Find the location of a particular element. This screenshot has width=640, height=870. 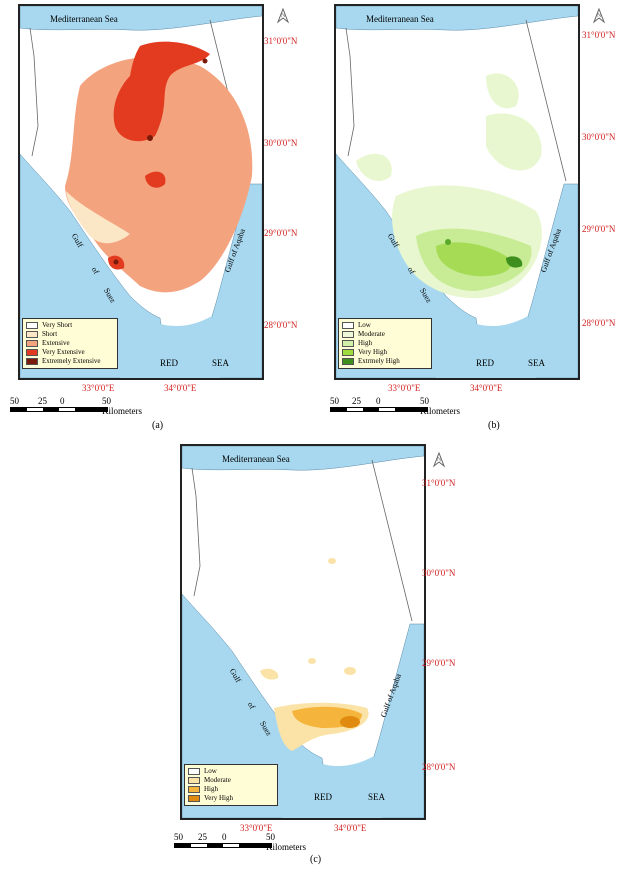

legend-c: Low Moderate High Very High is located at coordinates (231, 785).